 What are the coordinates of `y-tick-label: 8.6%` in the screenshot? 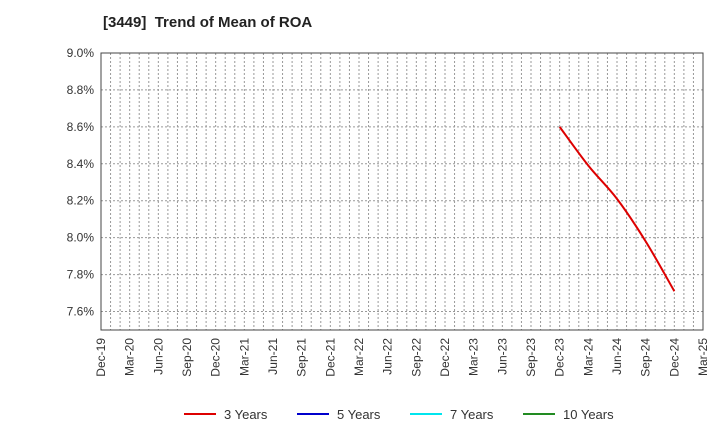 It's located at (81, 127).